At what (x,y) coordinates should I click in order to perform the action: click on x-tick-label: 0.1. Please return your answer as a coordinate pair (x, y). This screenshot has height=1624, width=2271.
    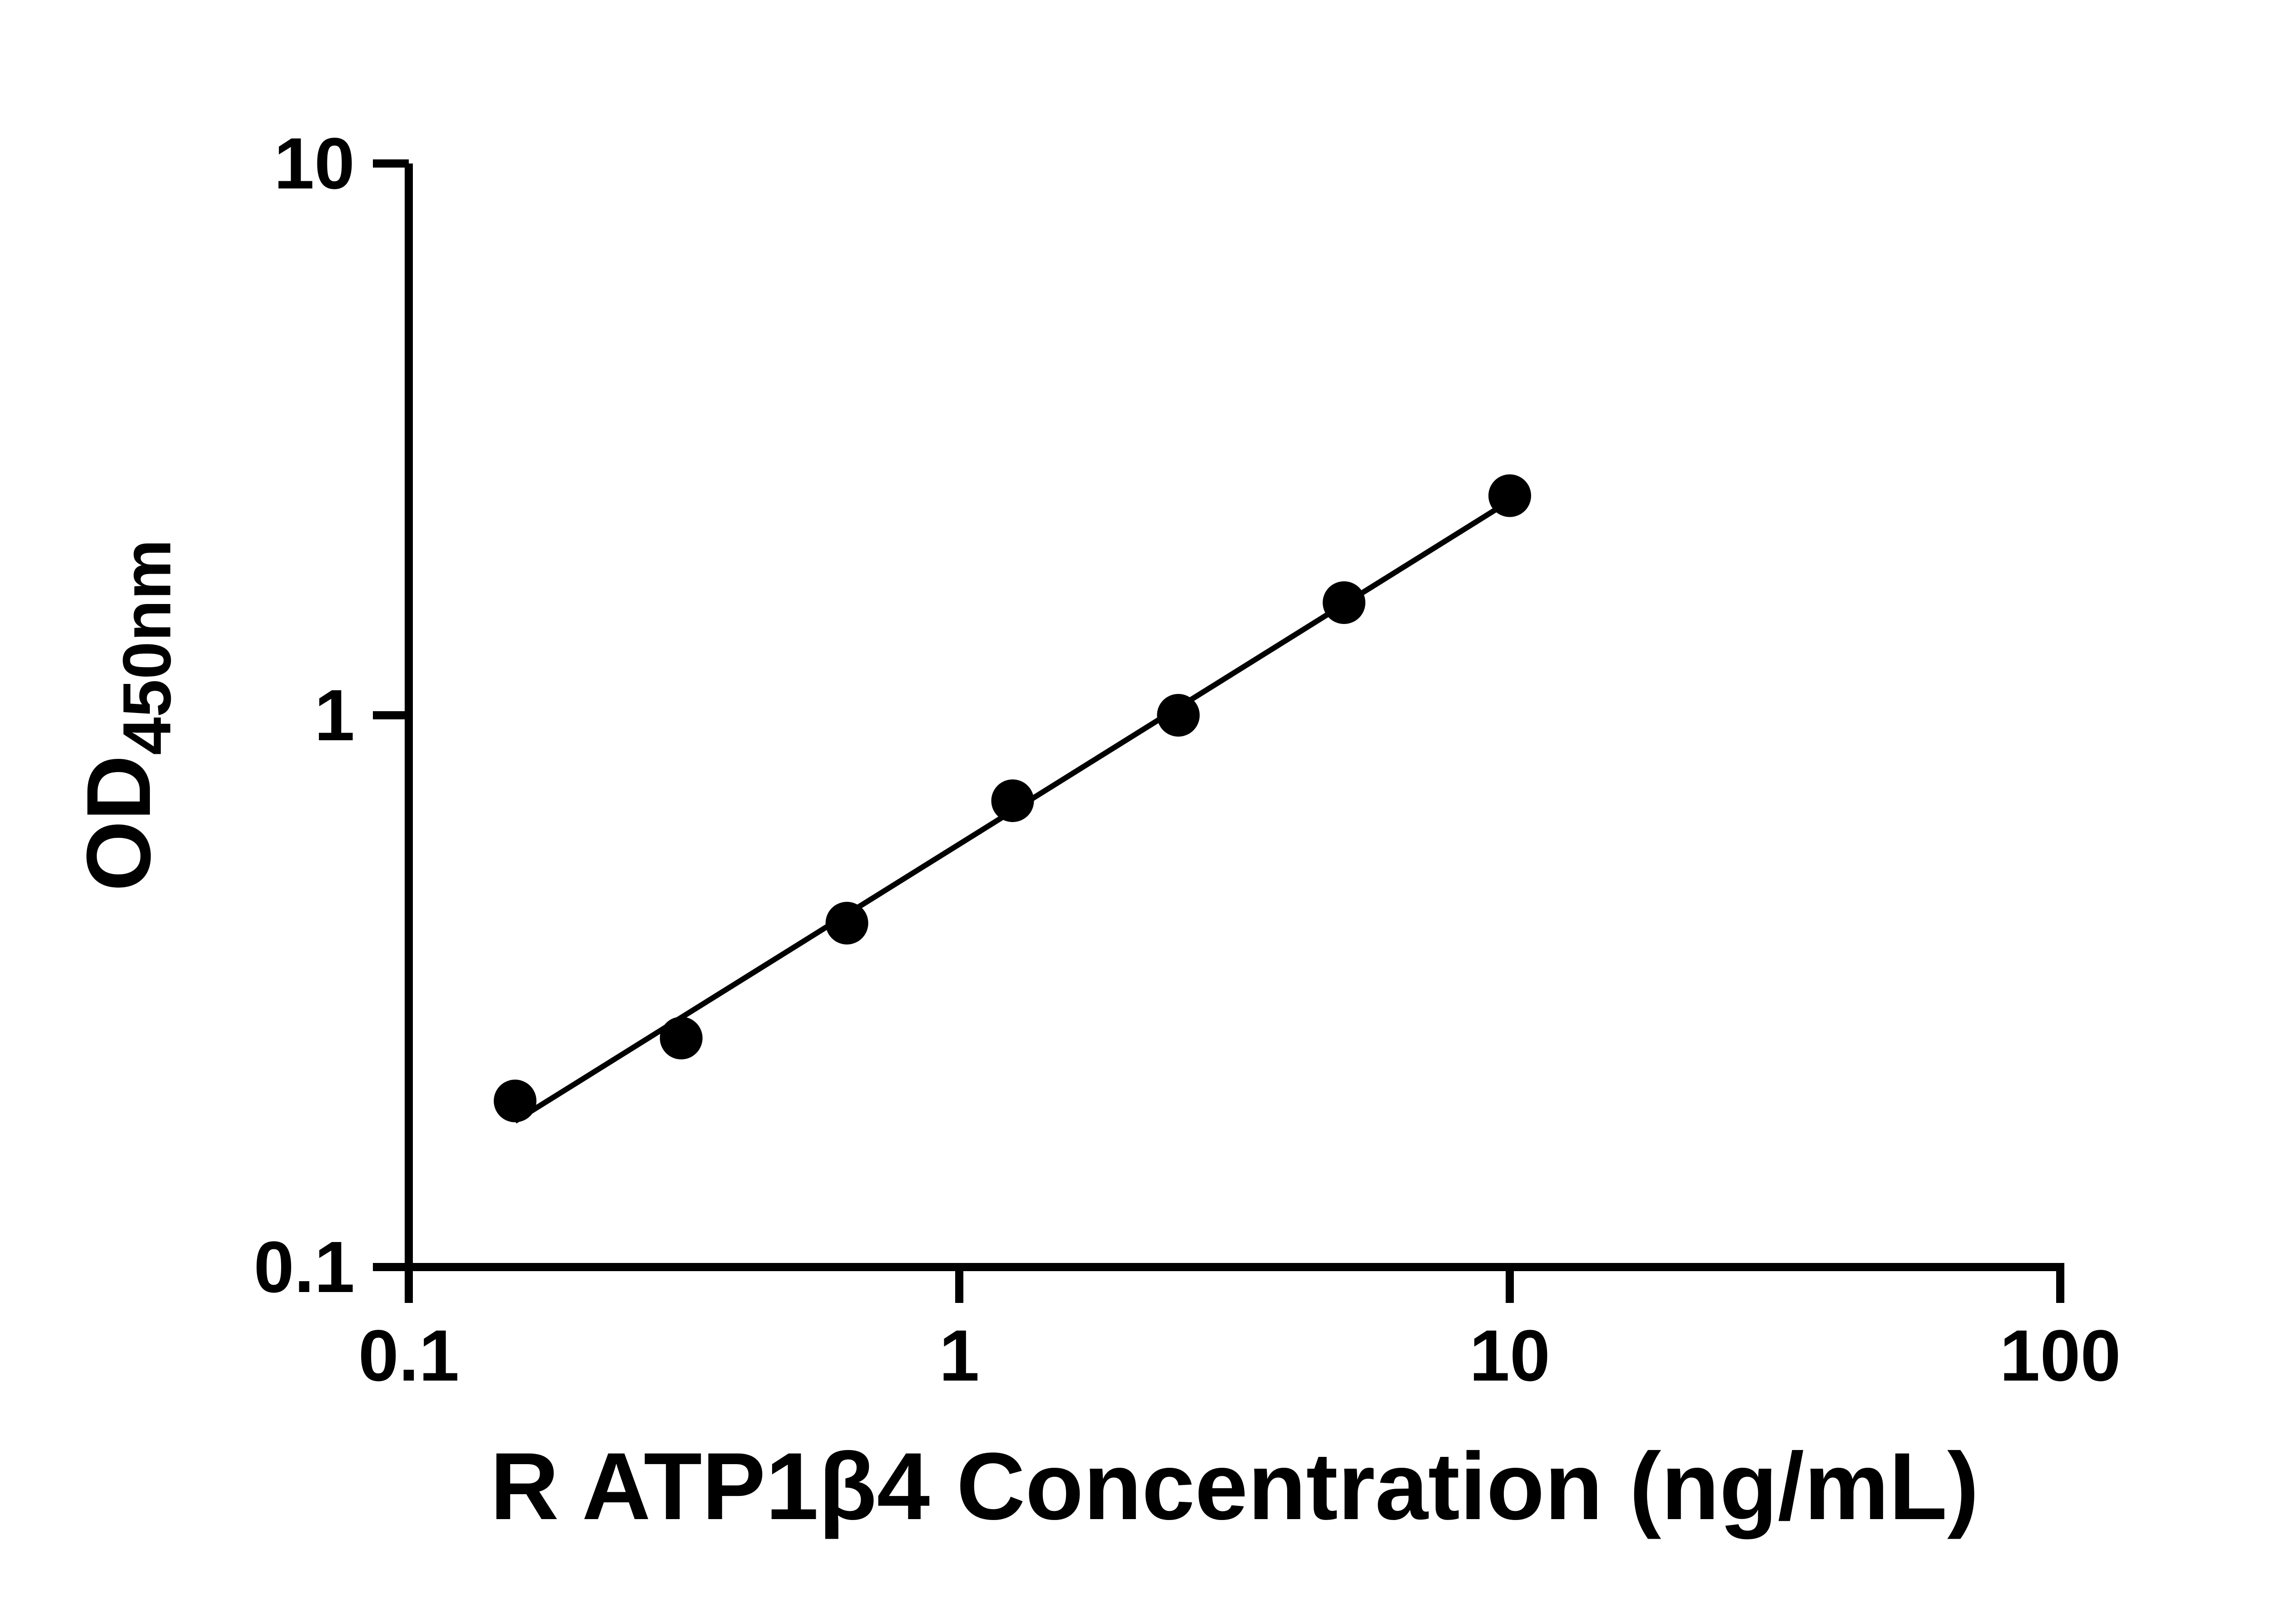
    Looking at the image, I should click on (408, 1355).